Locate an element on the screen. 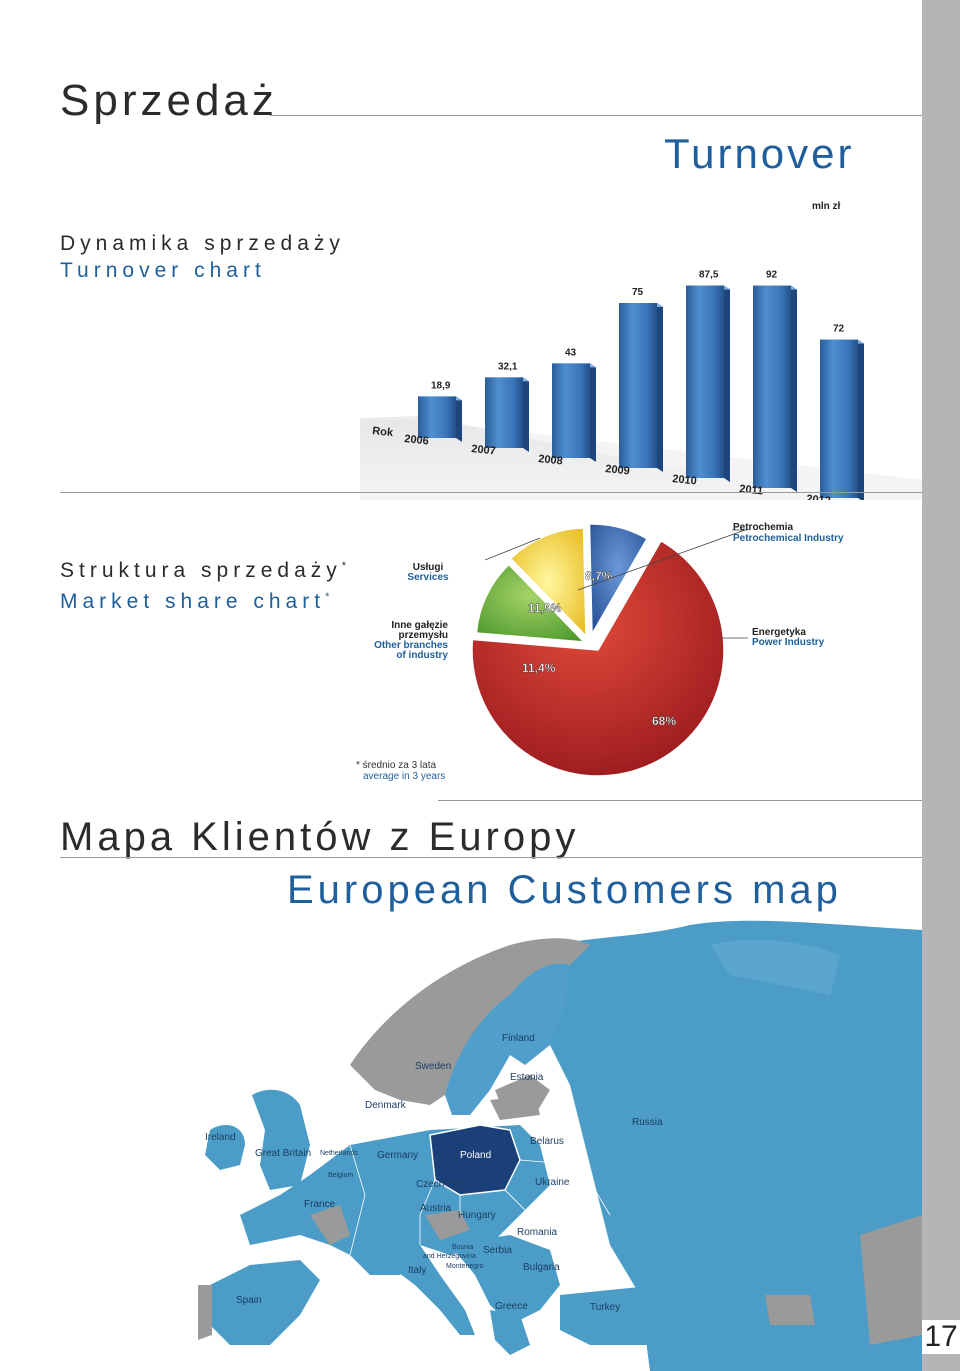  pie-value-label: 8,7% is located at coordinates (599, 576).